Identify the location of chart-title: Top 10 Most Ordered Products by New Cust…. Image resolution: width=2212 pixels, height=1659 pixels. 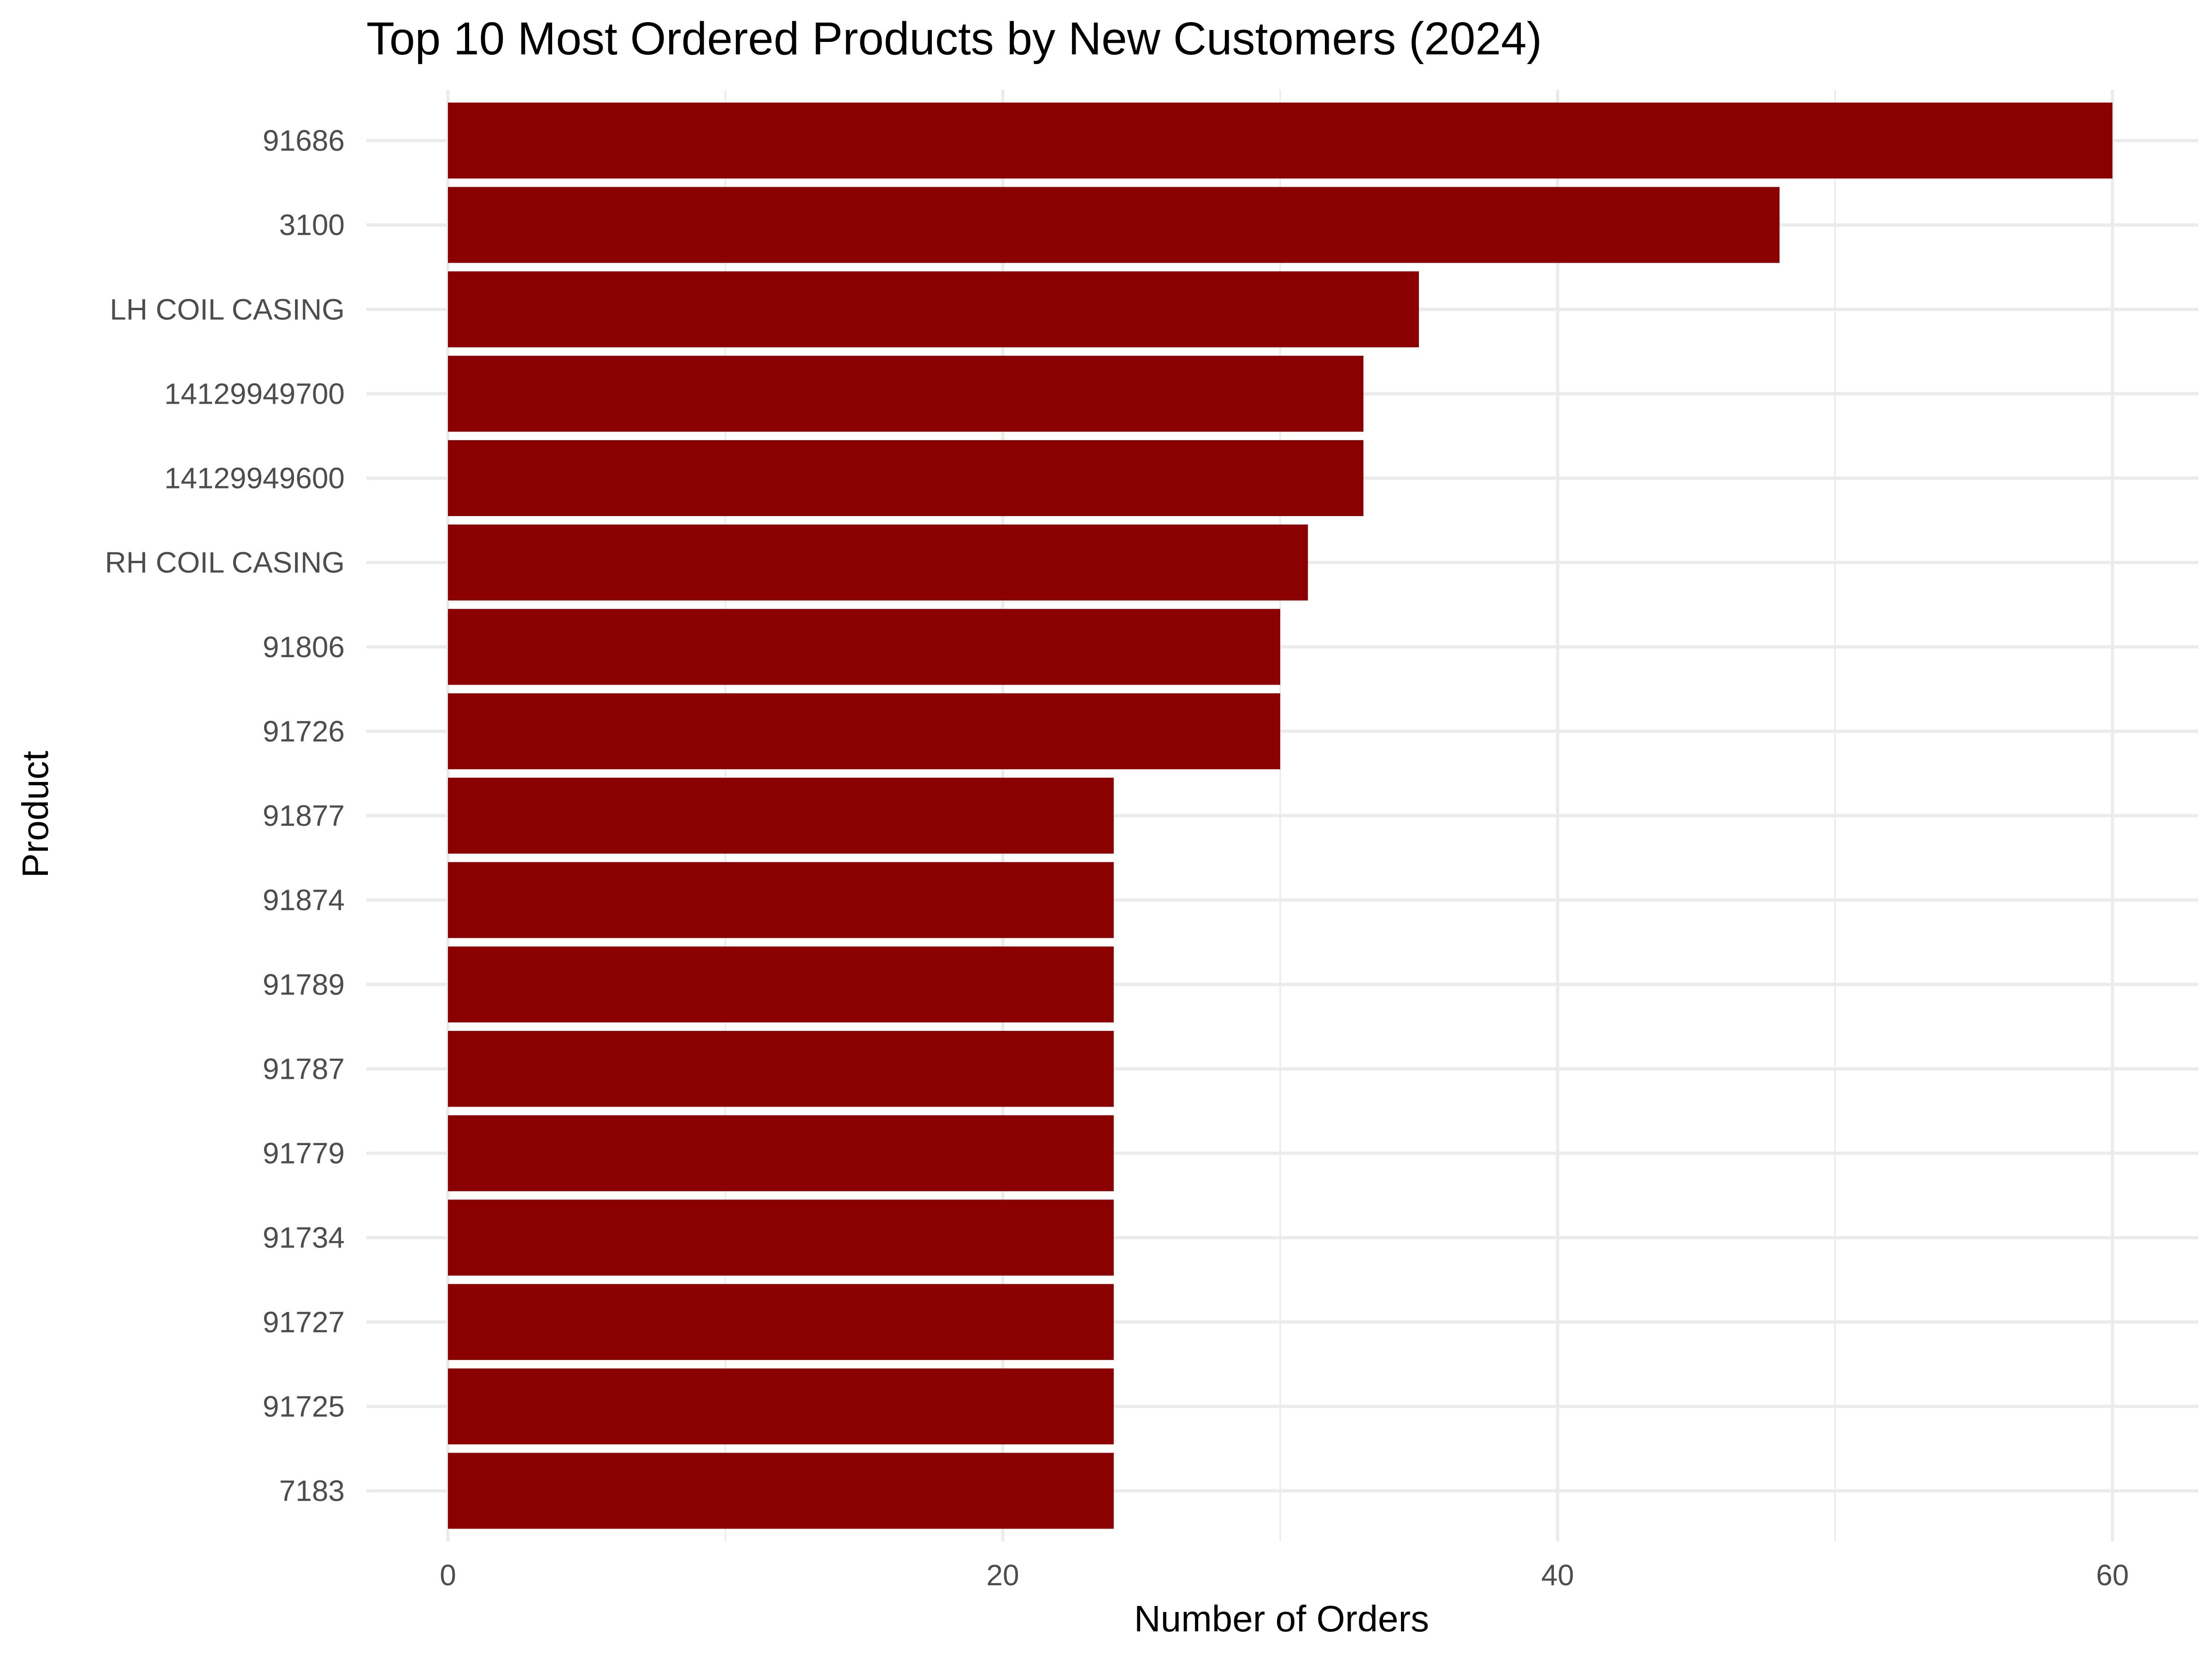
(954, 39).